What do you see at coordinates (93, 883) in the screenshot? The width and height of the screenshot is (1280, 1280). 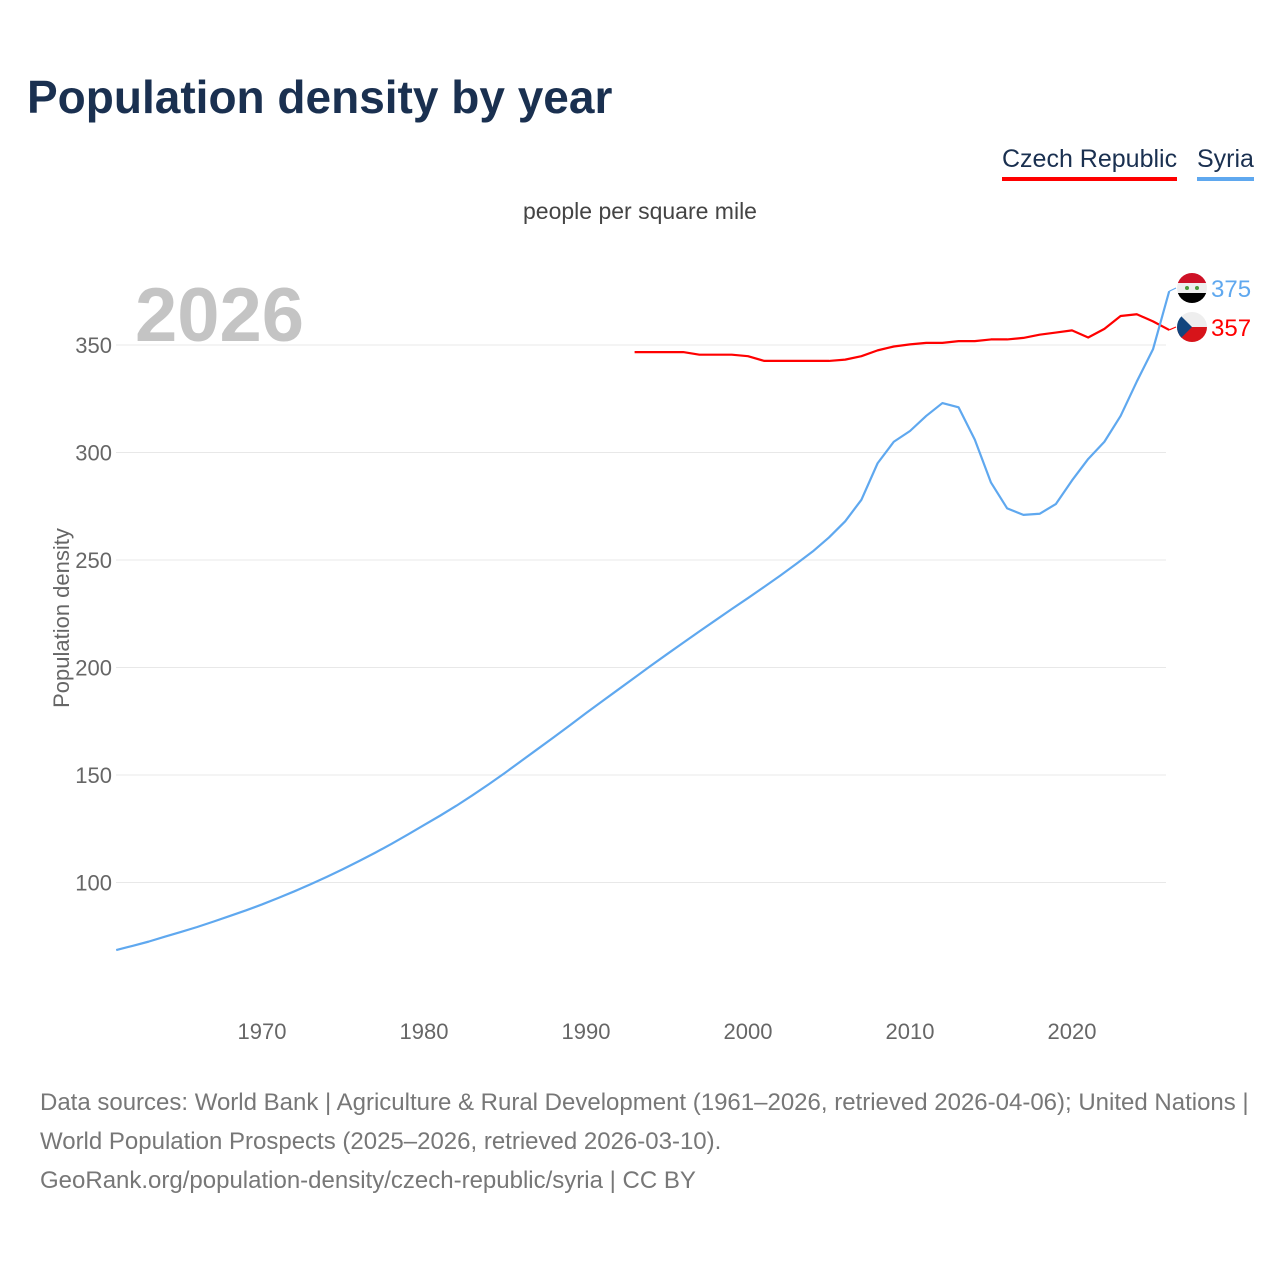 I see `y-tick-label: 100` at bounding box center [93, 883].